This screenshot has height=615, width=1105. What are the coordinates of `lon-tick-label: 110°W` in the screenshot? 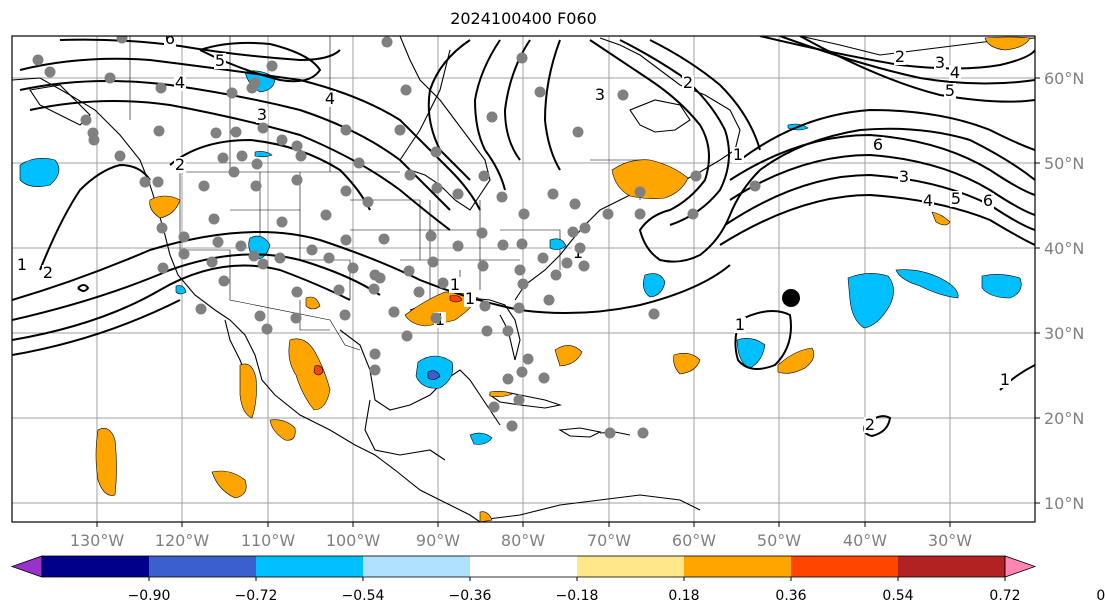 It's located at (268, 540).